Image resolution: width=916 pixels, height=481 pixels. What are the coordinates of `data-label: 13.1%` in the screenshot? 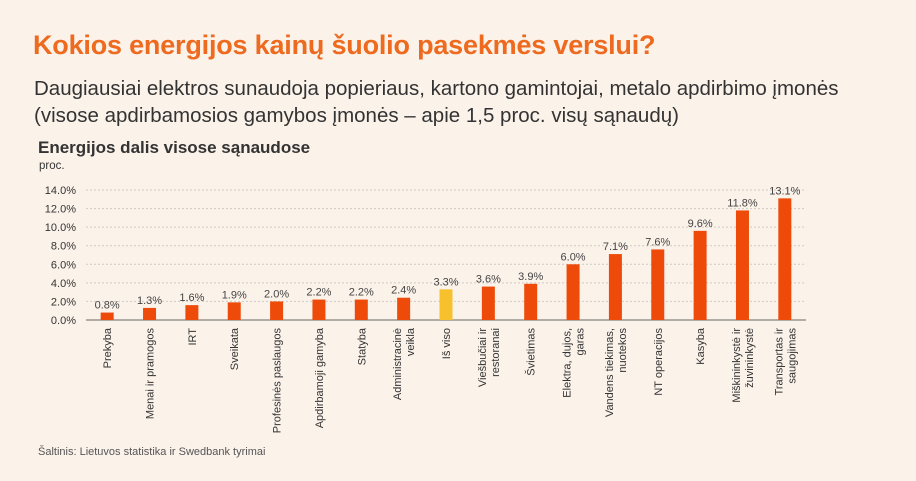 It's located at (784, 191).